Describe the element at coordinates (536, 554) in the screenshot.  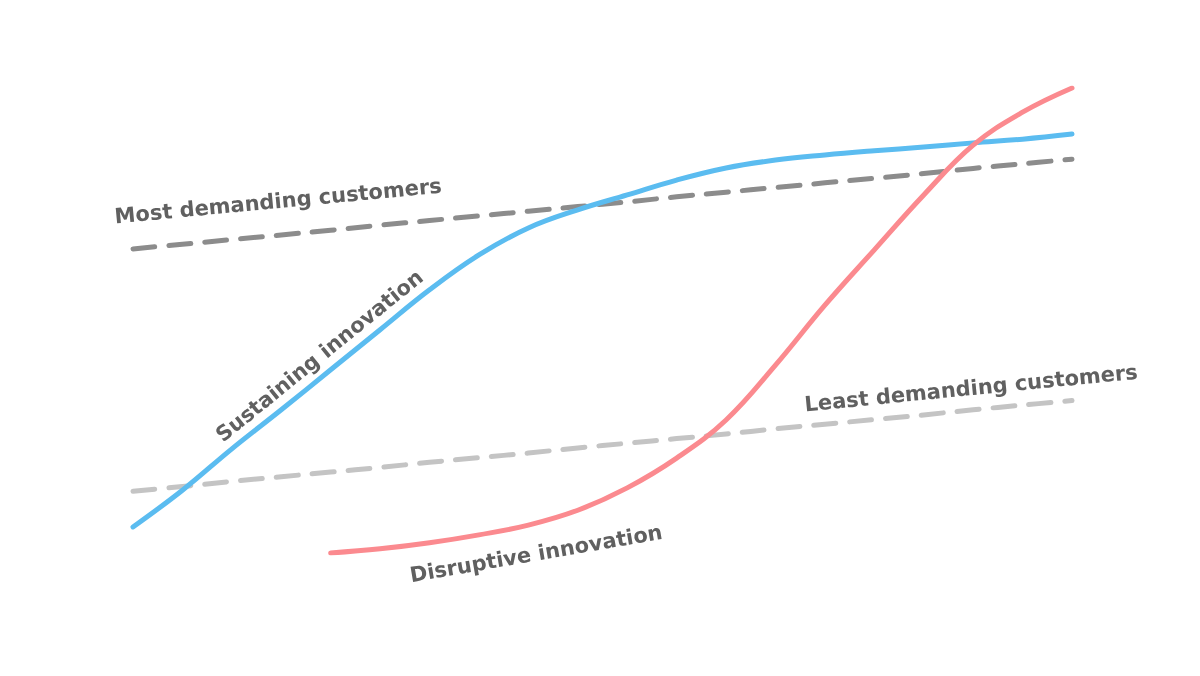
I see `text: Disruptive innovation` at that location.